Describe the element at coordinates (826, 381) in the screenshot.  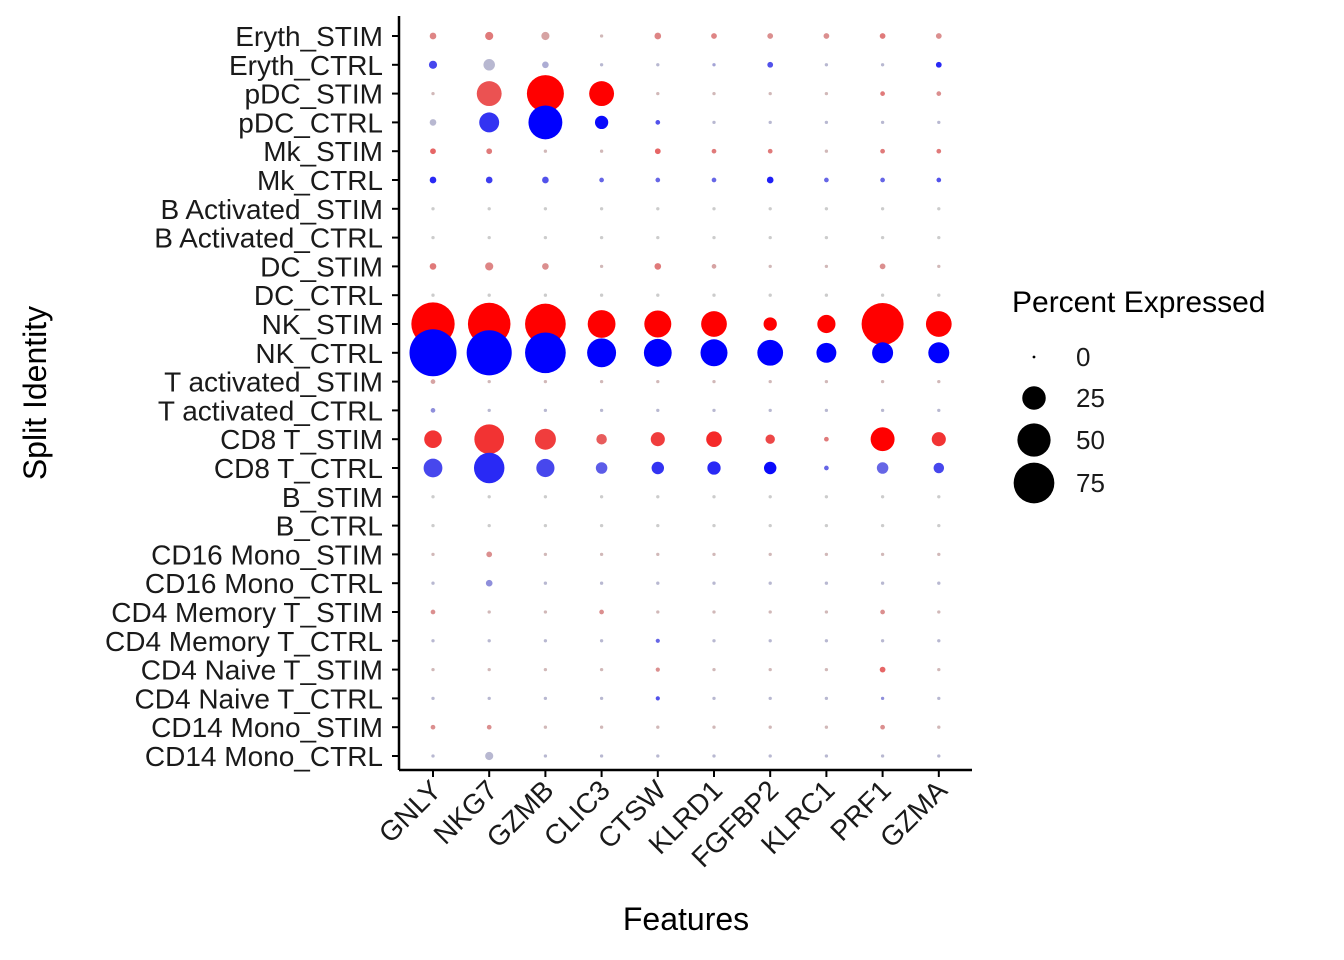
I see `dot-klrc1-t-activated-stim` at that location.